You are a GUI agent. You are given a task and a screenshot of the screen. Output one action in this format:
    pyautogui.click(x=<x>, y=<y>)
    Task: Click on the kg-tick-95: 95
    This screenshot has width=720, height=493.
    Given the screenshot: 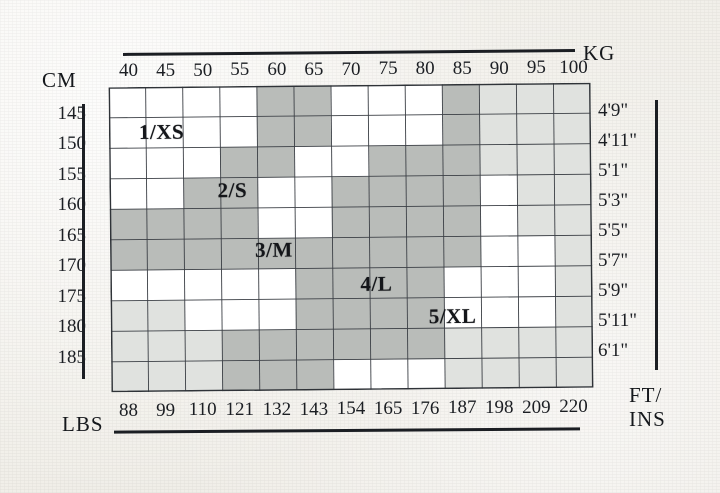 What is the action you would take?
    pyautogui.click(x=536, y=68)
    